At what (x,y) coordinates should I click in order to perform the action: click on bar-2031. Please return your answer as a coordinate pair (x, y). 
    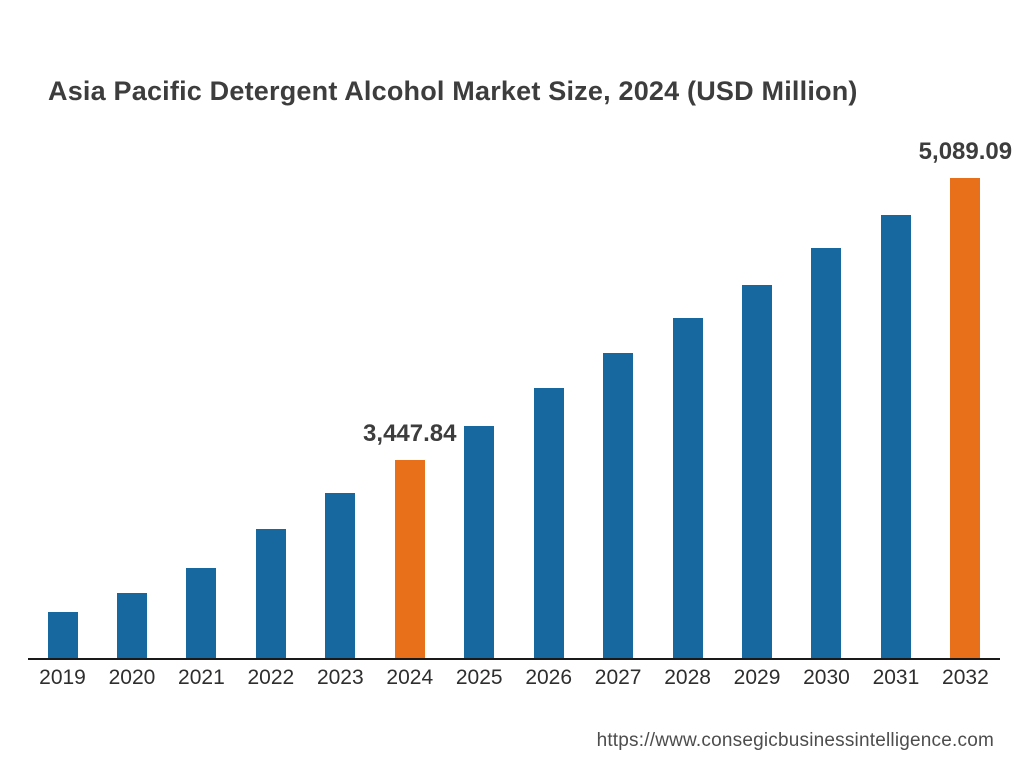
    Looking at the image, I should click on (895, 436).